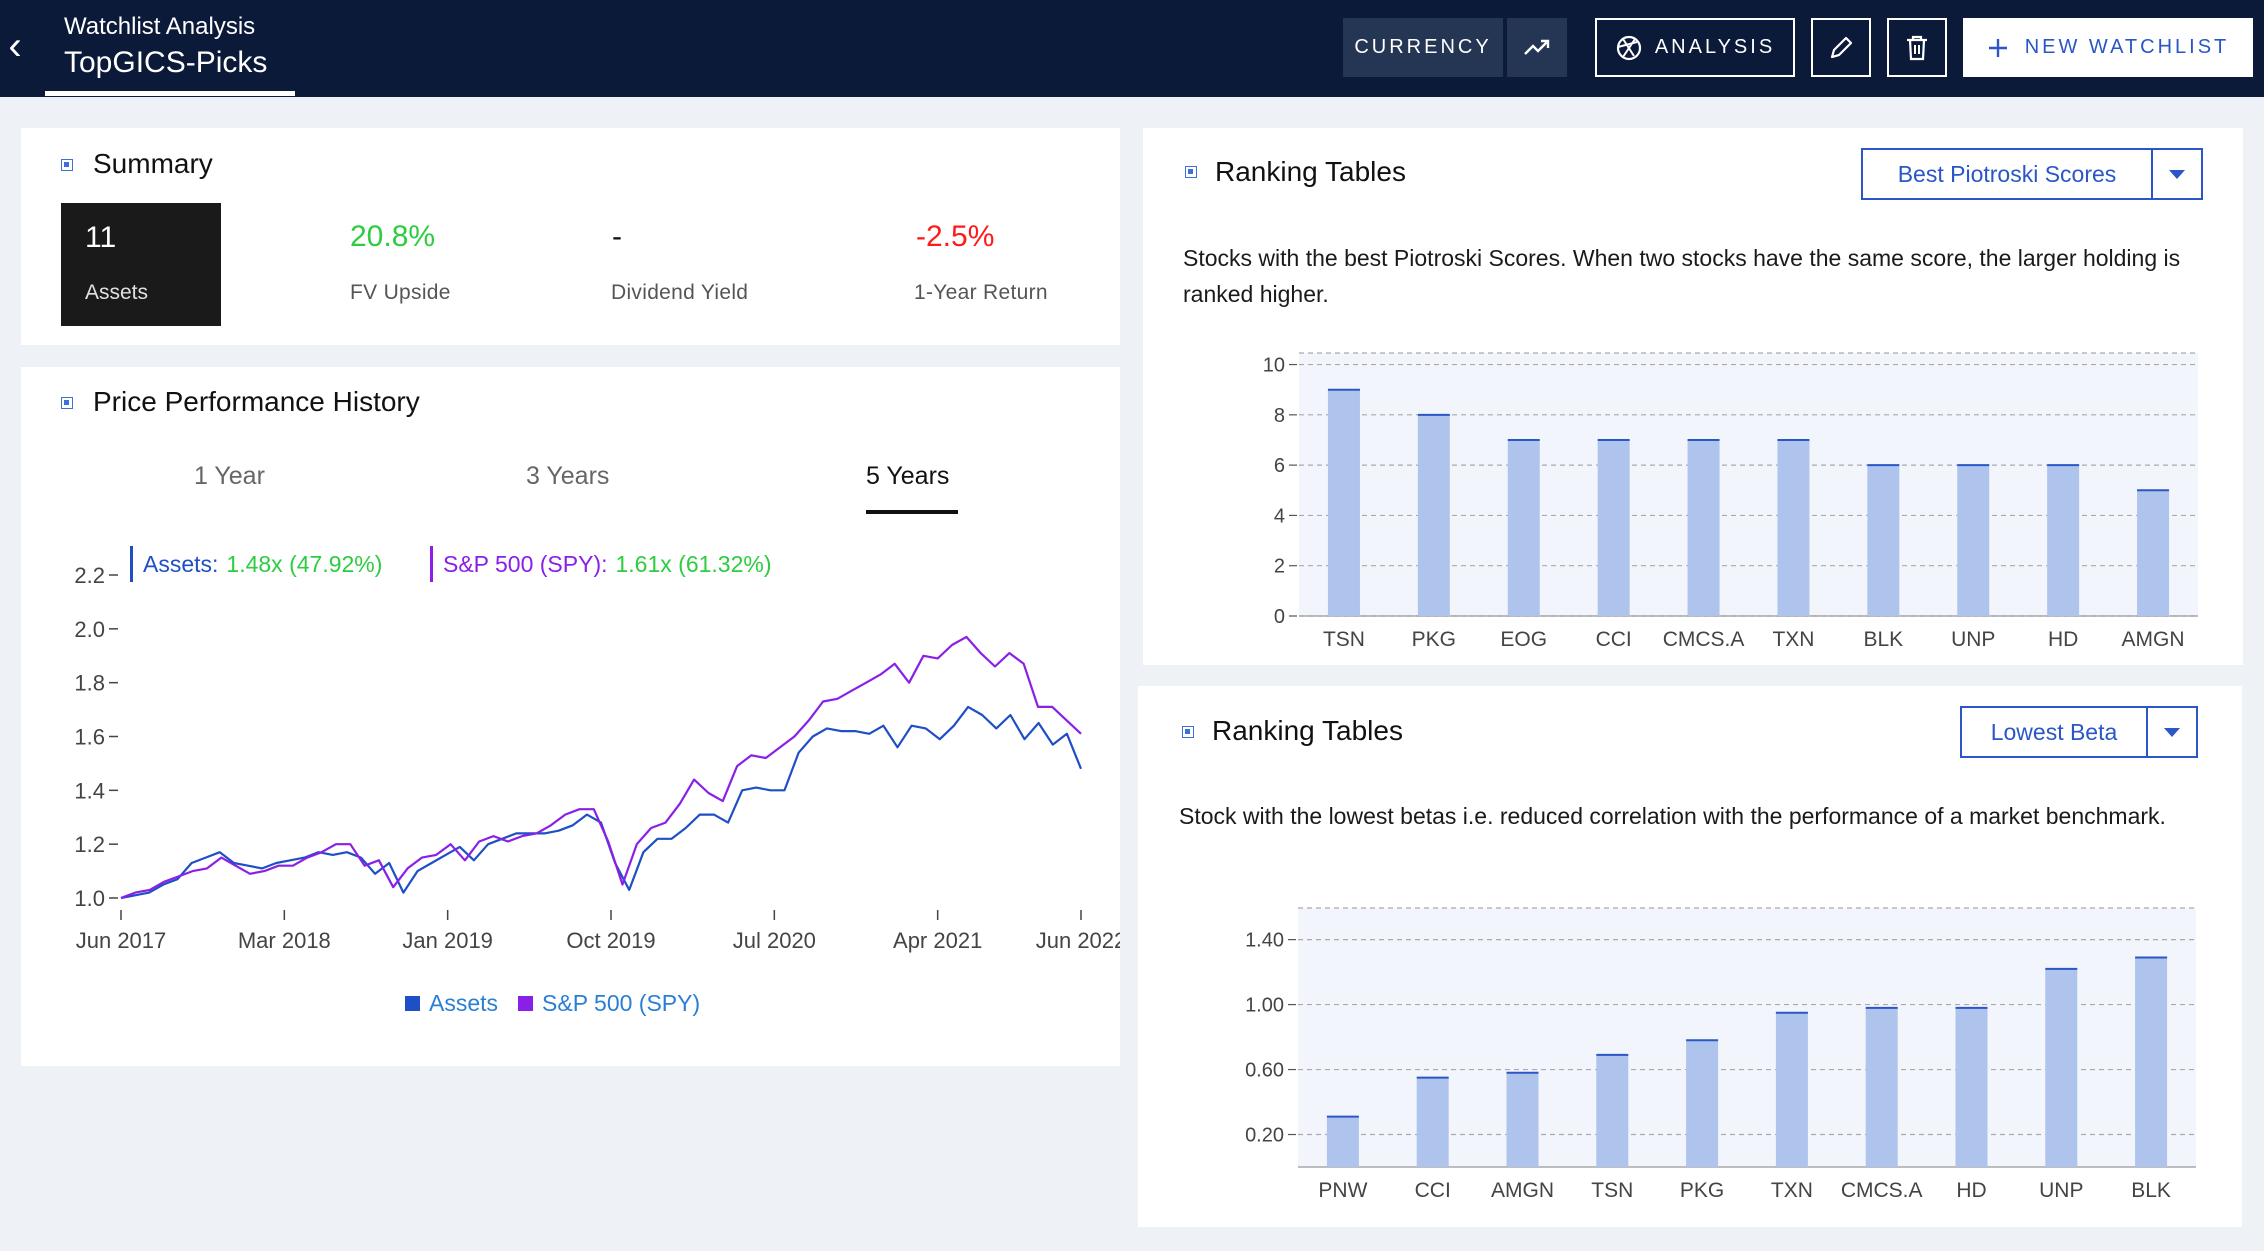 This screenshot has width=2264, height=1251. I want to click on fv-upside-label: FV Upside, so click(400, 292).